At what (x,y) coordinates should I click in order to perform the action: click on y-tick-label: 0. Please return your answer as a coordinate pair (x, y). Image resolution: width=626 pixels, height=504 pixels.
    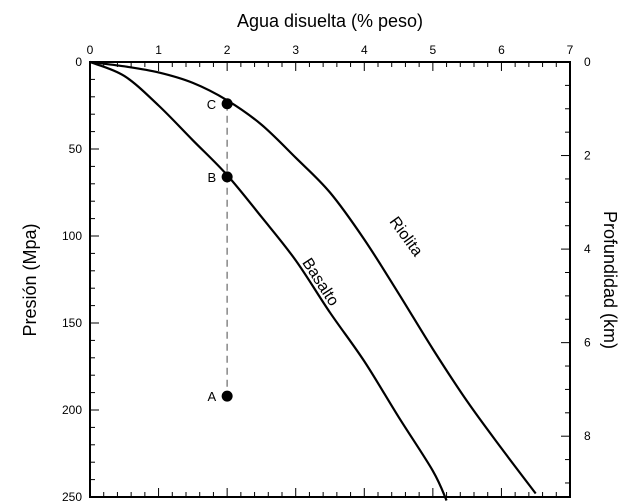
    Looking at the image, I should click on (78, 62).